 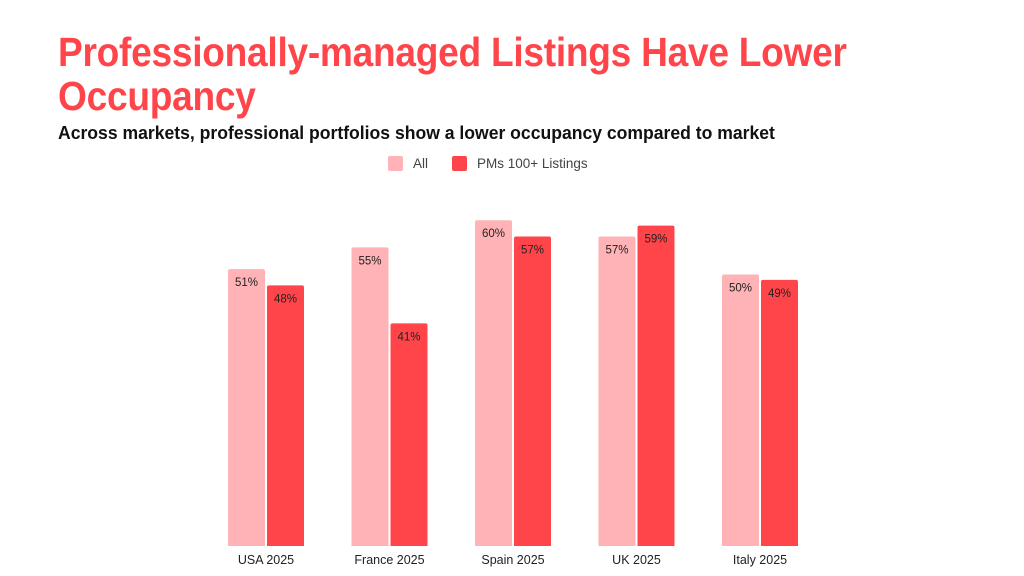 What do you see at coordinates (655, 240) in the screenshot?
I see `data-label-1-3: 59%` at bounding box center [655, 240].